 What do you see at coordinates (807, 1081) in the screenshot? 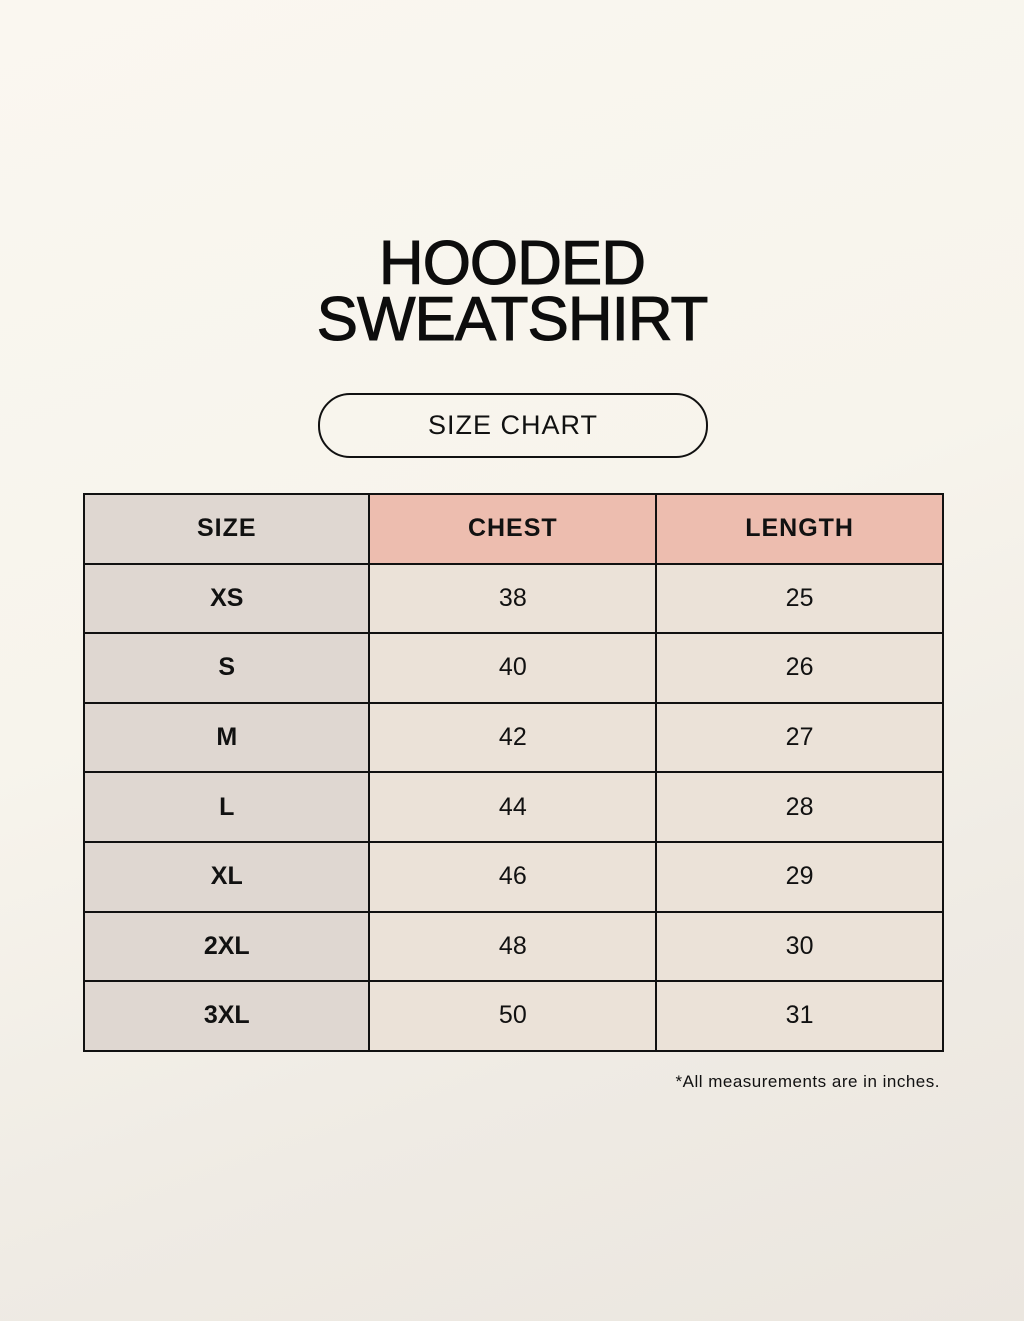
I see `measurement-note: *All measurements are in inches.` at bounding box center [807, 1081].